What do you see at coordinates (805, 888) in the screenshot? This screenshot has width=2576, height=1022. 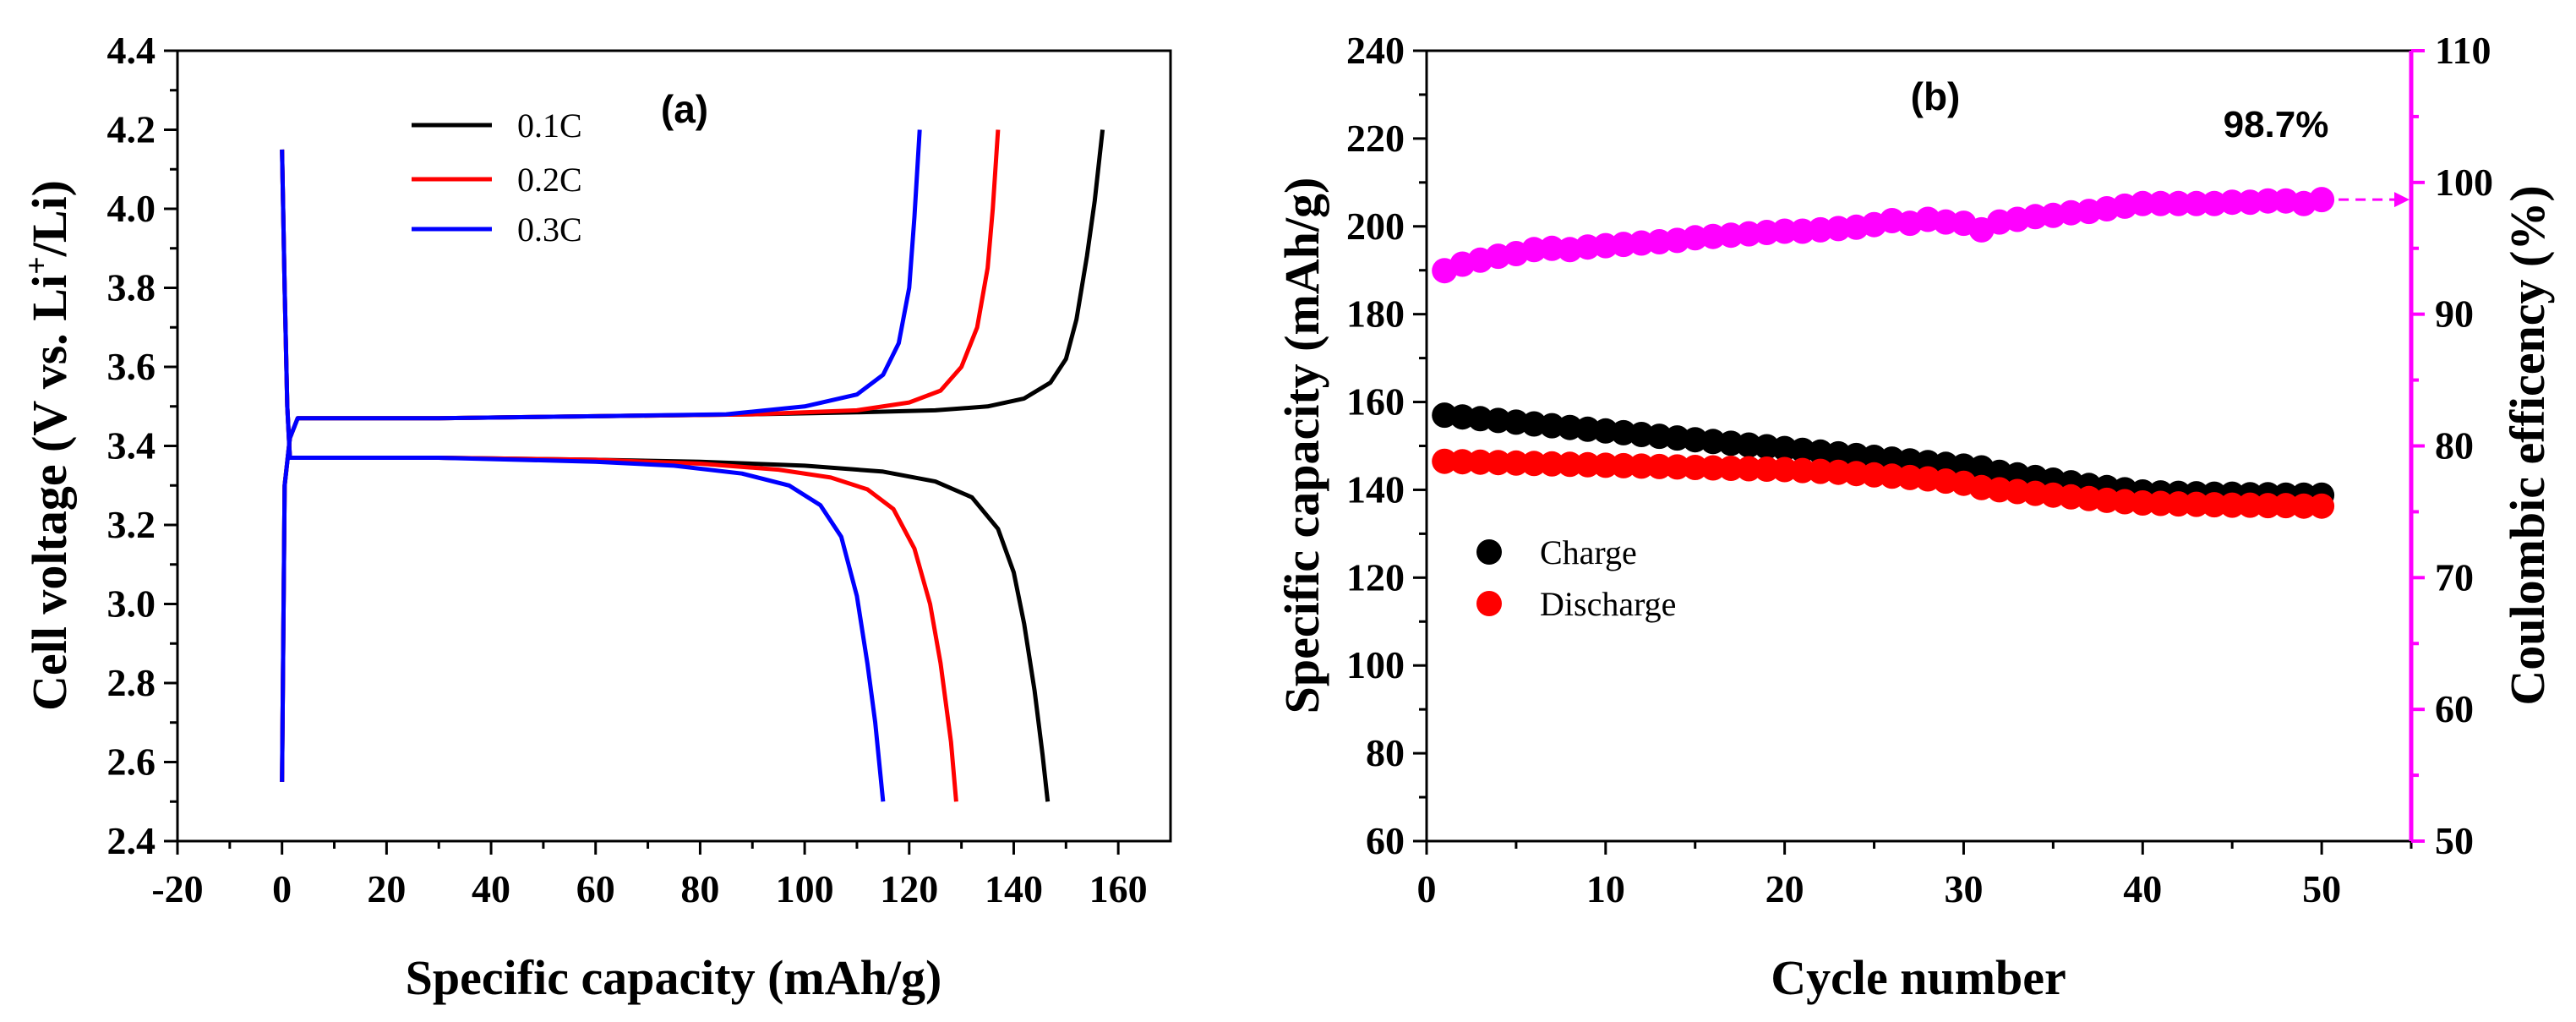 I see `a-x-tick-label-6: 100` at bounding box center [805, 888].